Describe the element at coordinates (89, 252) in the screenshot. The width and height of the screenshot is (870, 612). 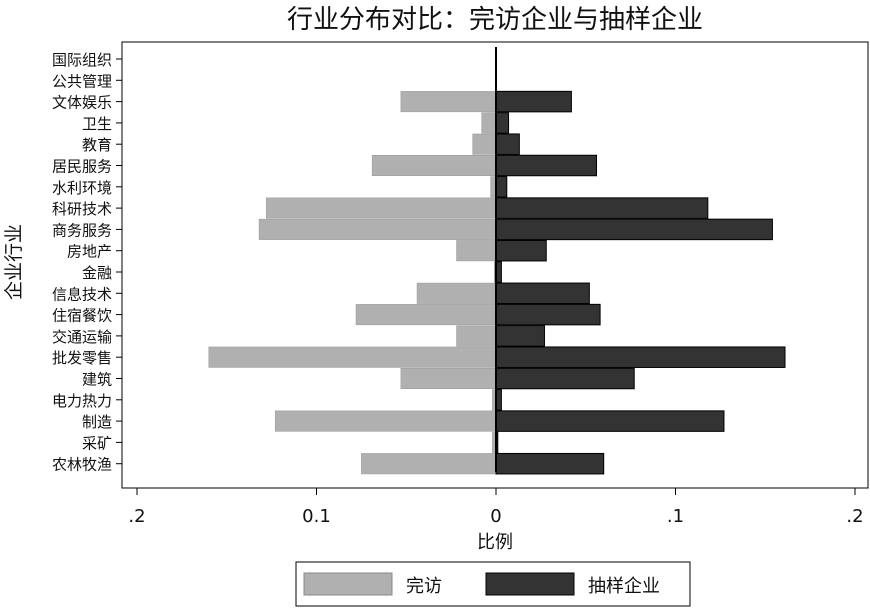
I see `y-tick-label: 房地产` at that location.